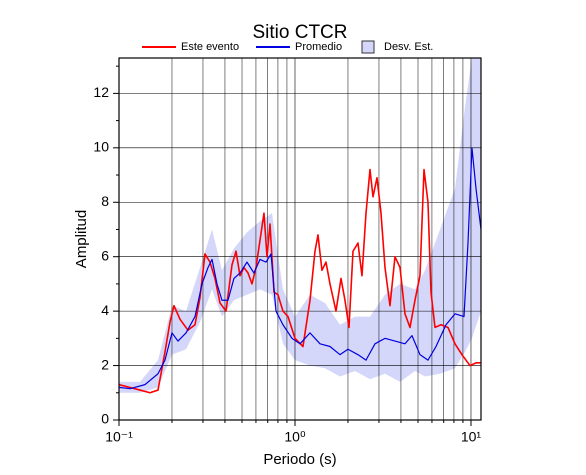 The width and height of the screenshot is (586, 475). What do you see at coordinates (105, 419) in the screenshot?
I see `y-tick-label: 0` at bounding box center [105, 419].